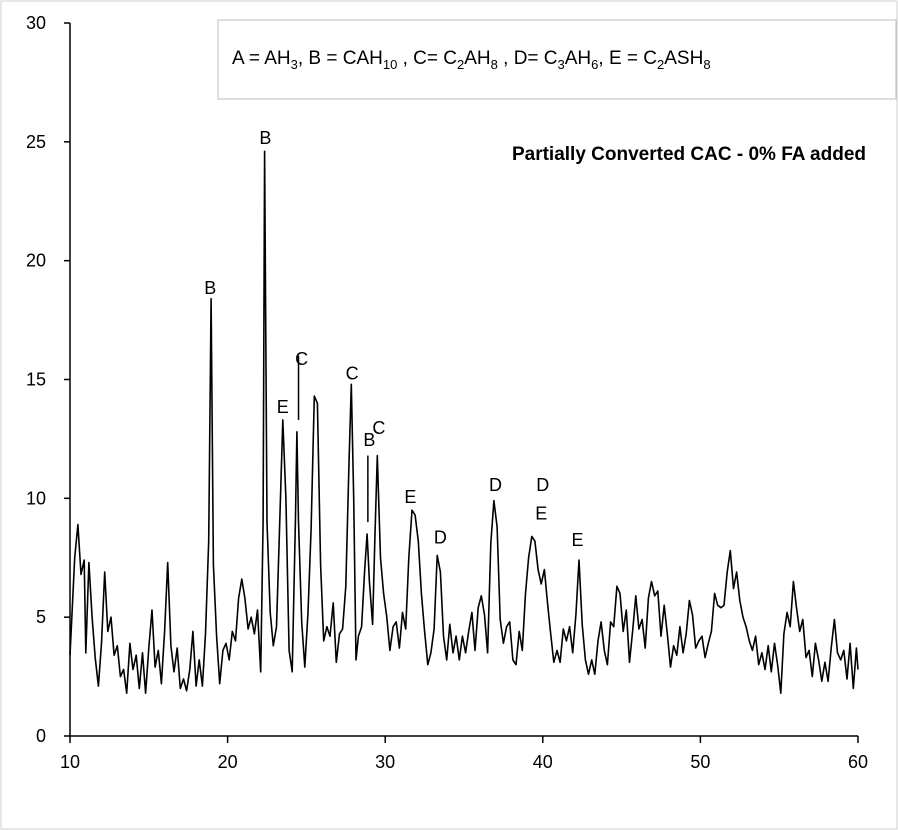 The width and height of the screenshot is (898, 830). Describe the element at coordinates (390, 64) in the screenshot. I see `legend-text-segment: 10` at that location.